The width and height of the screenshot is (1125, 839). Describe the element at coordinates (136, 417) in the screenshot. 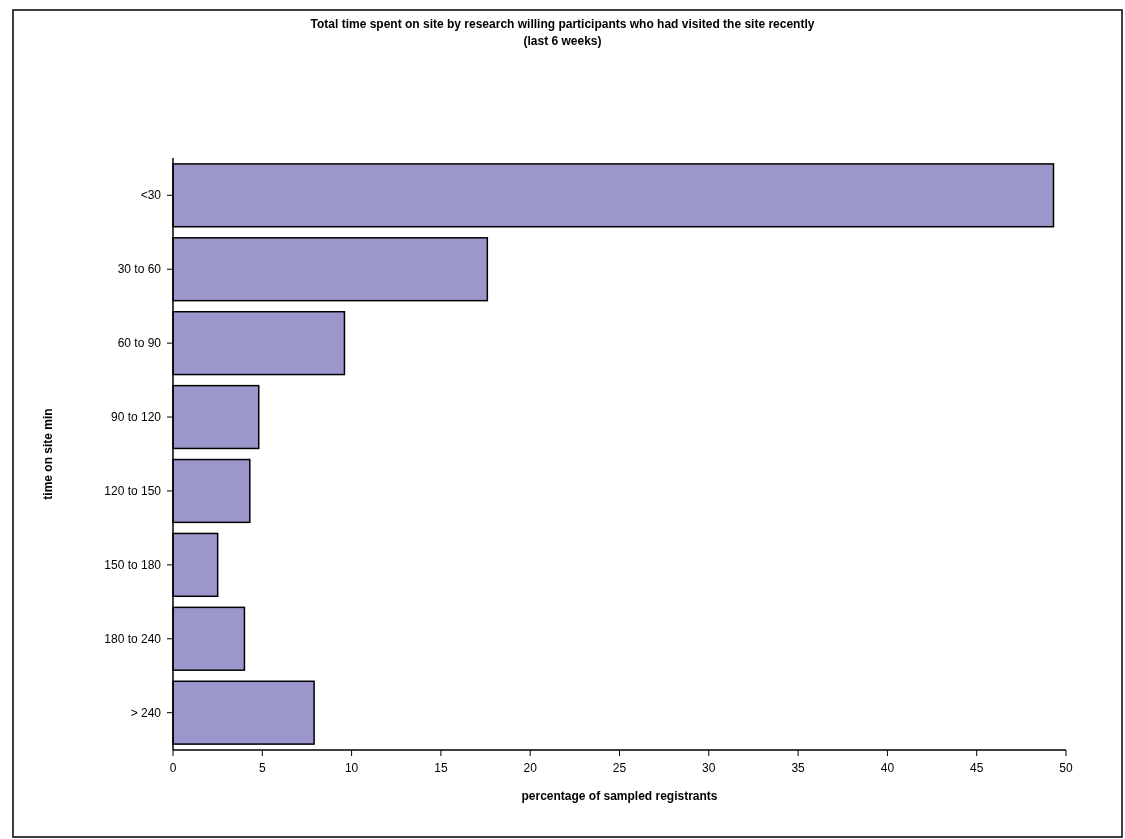

I see `y-tick-label: 90 to 120` at that location.